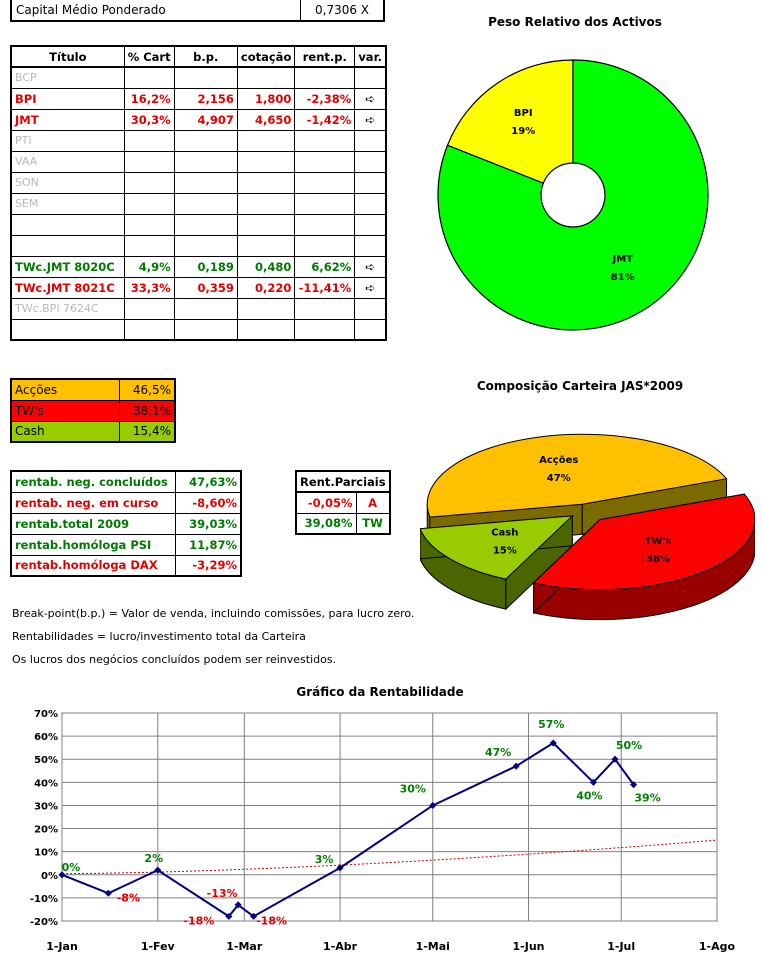 The image size is (762, 969). I want to click on returns-row: rentab.homóloga PSI 11,87%, so click(126, 544).